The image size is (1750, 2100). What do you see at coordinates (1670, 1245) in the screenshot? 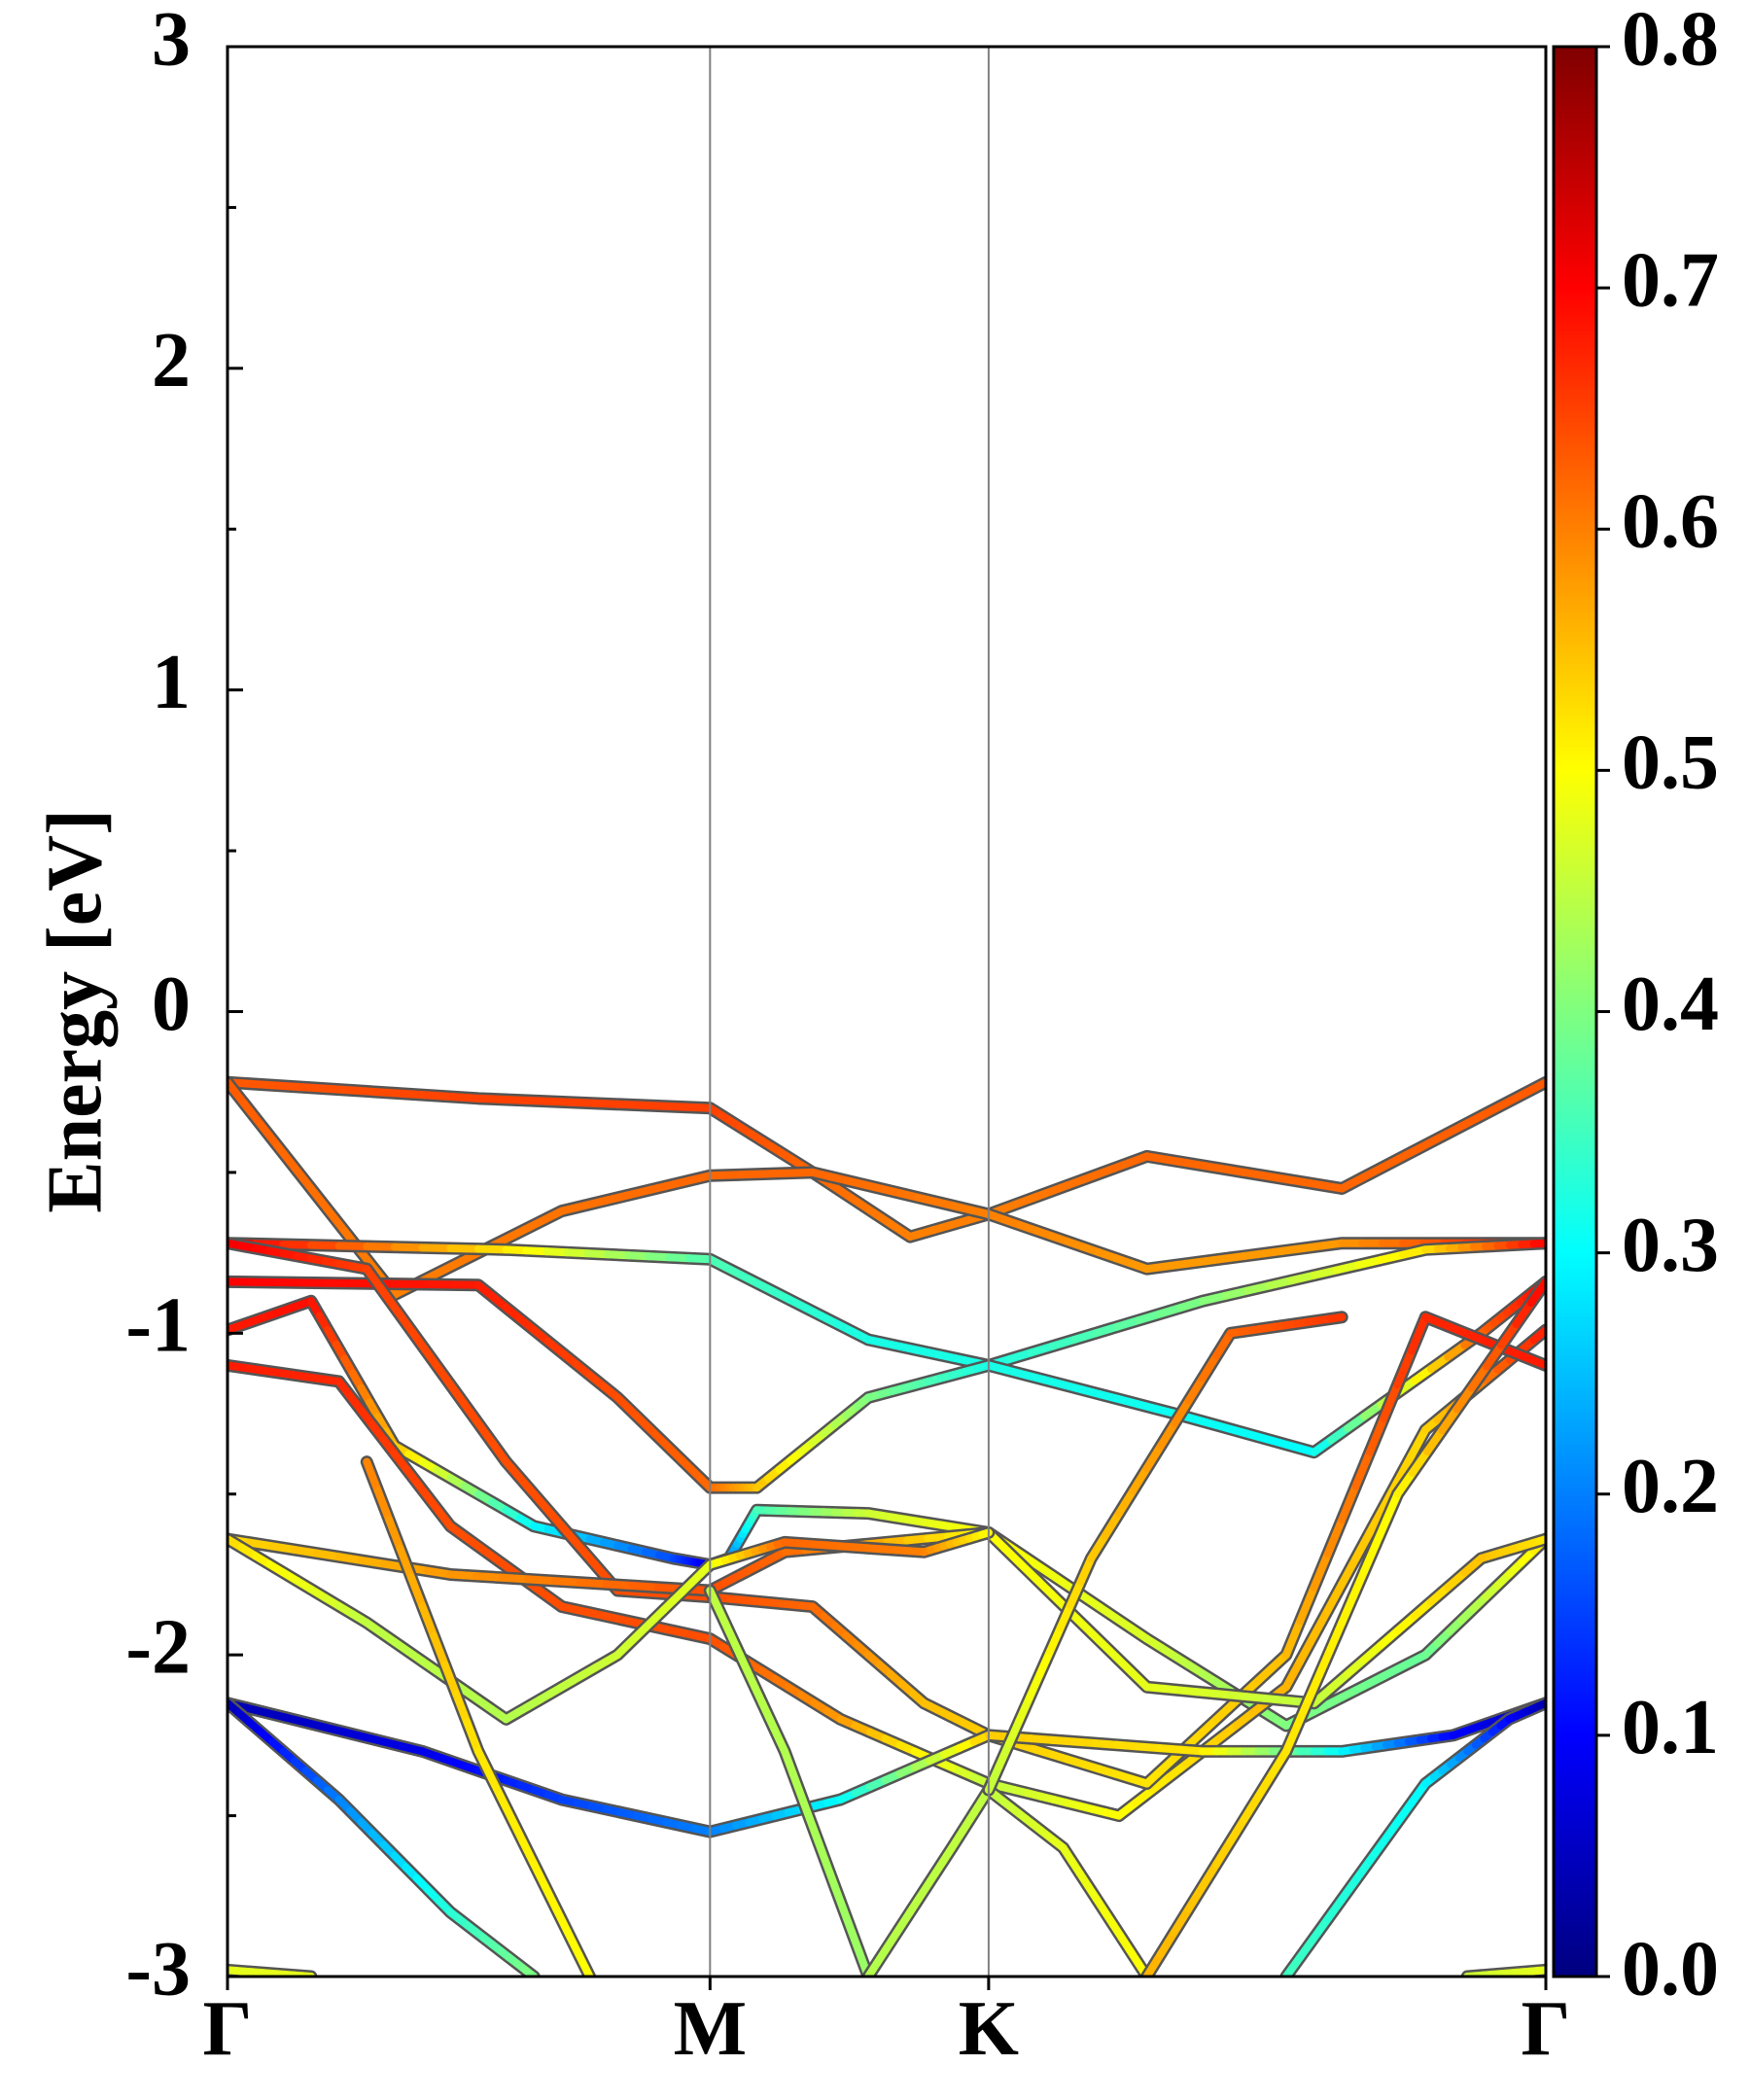
I see `colorbar-tick-label: 0.3` at bounding box center [1670, 1245].